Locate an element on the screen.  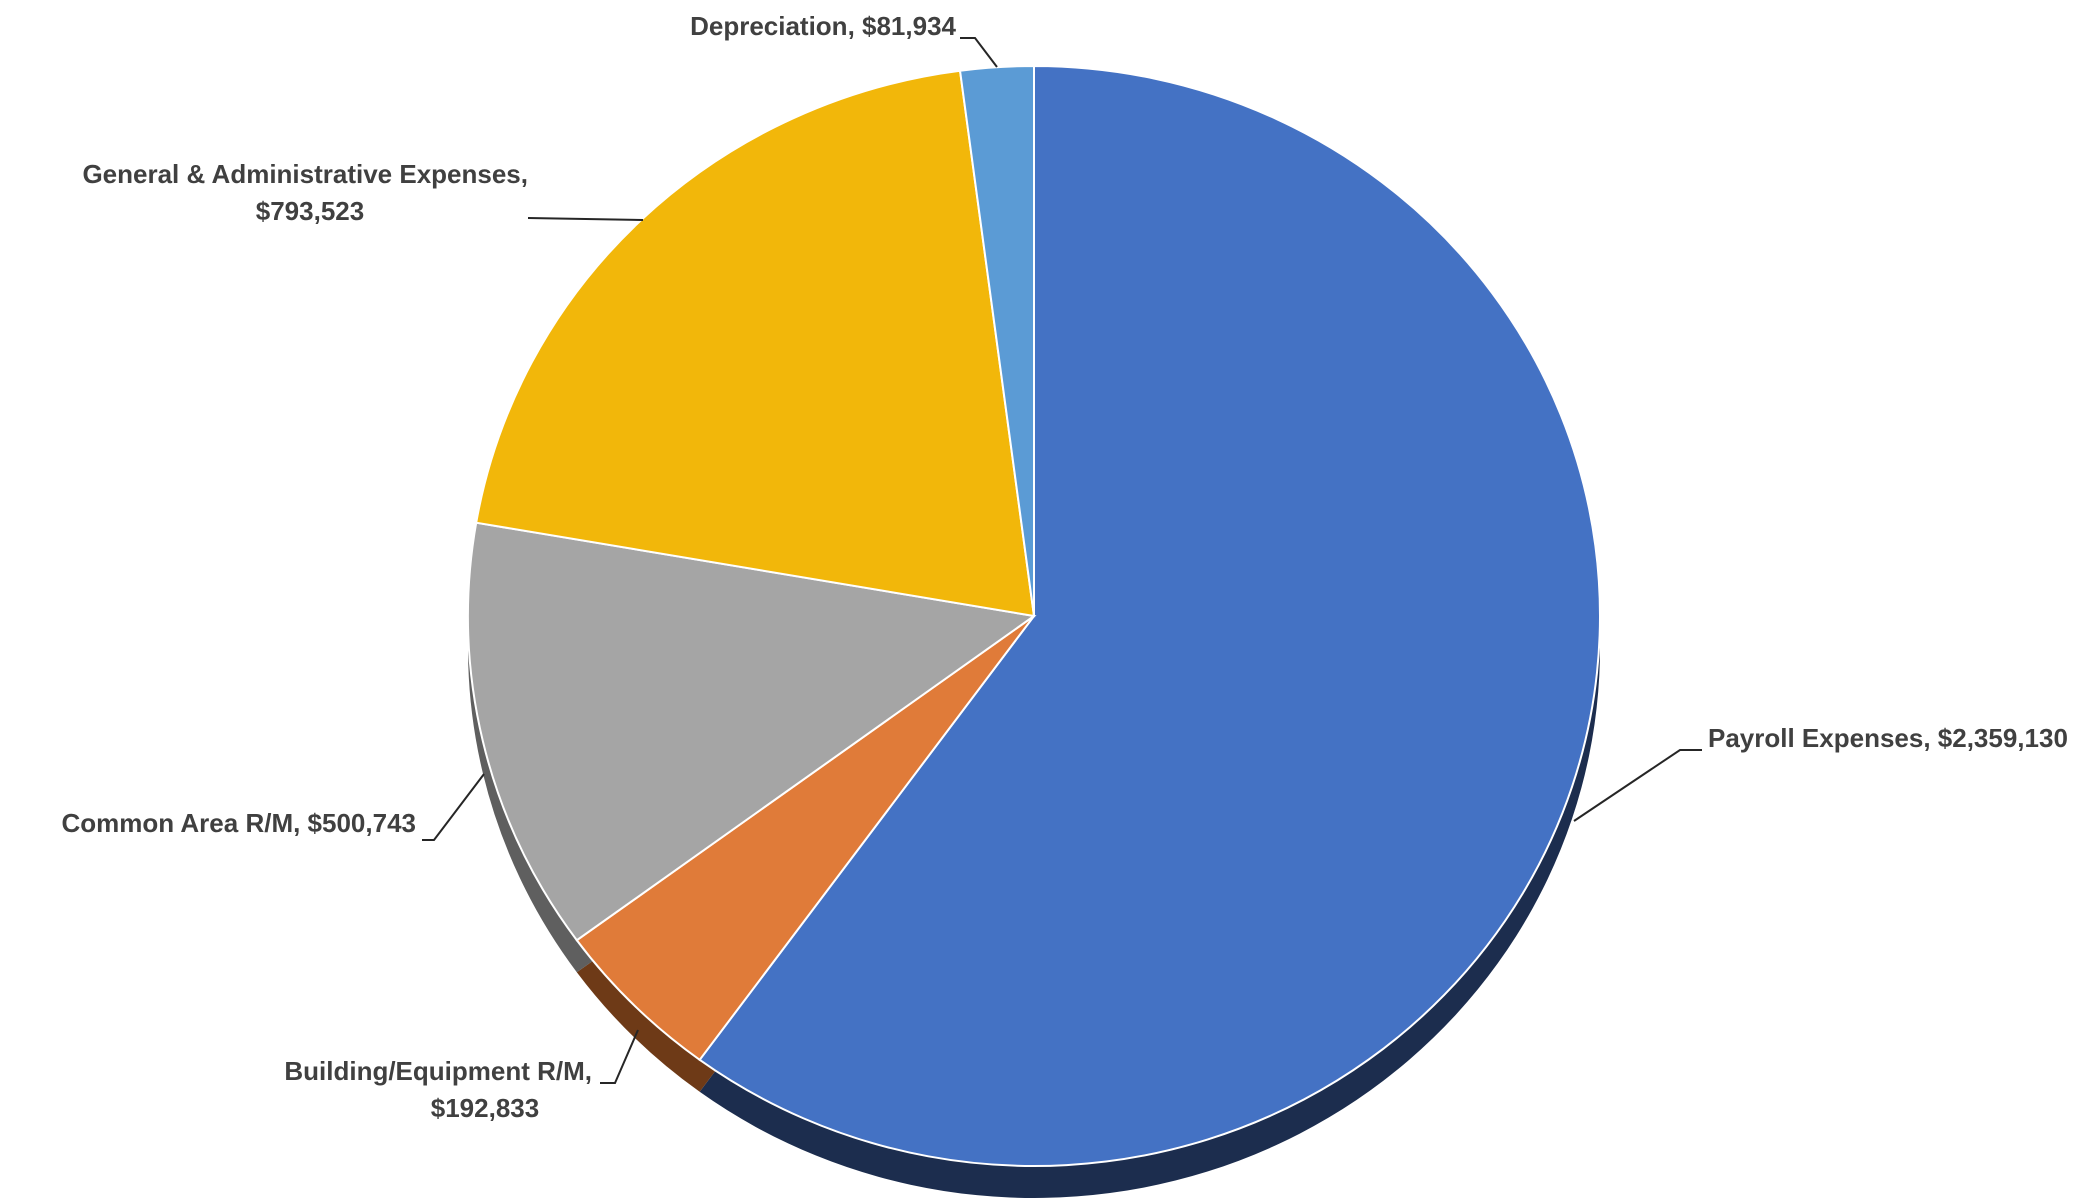
slice-general-administrative-expenses is located at coordinates (755, 343).